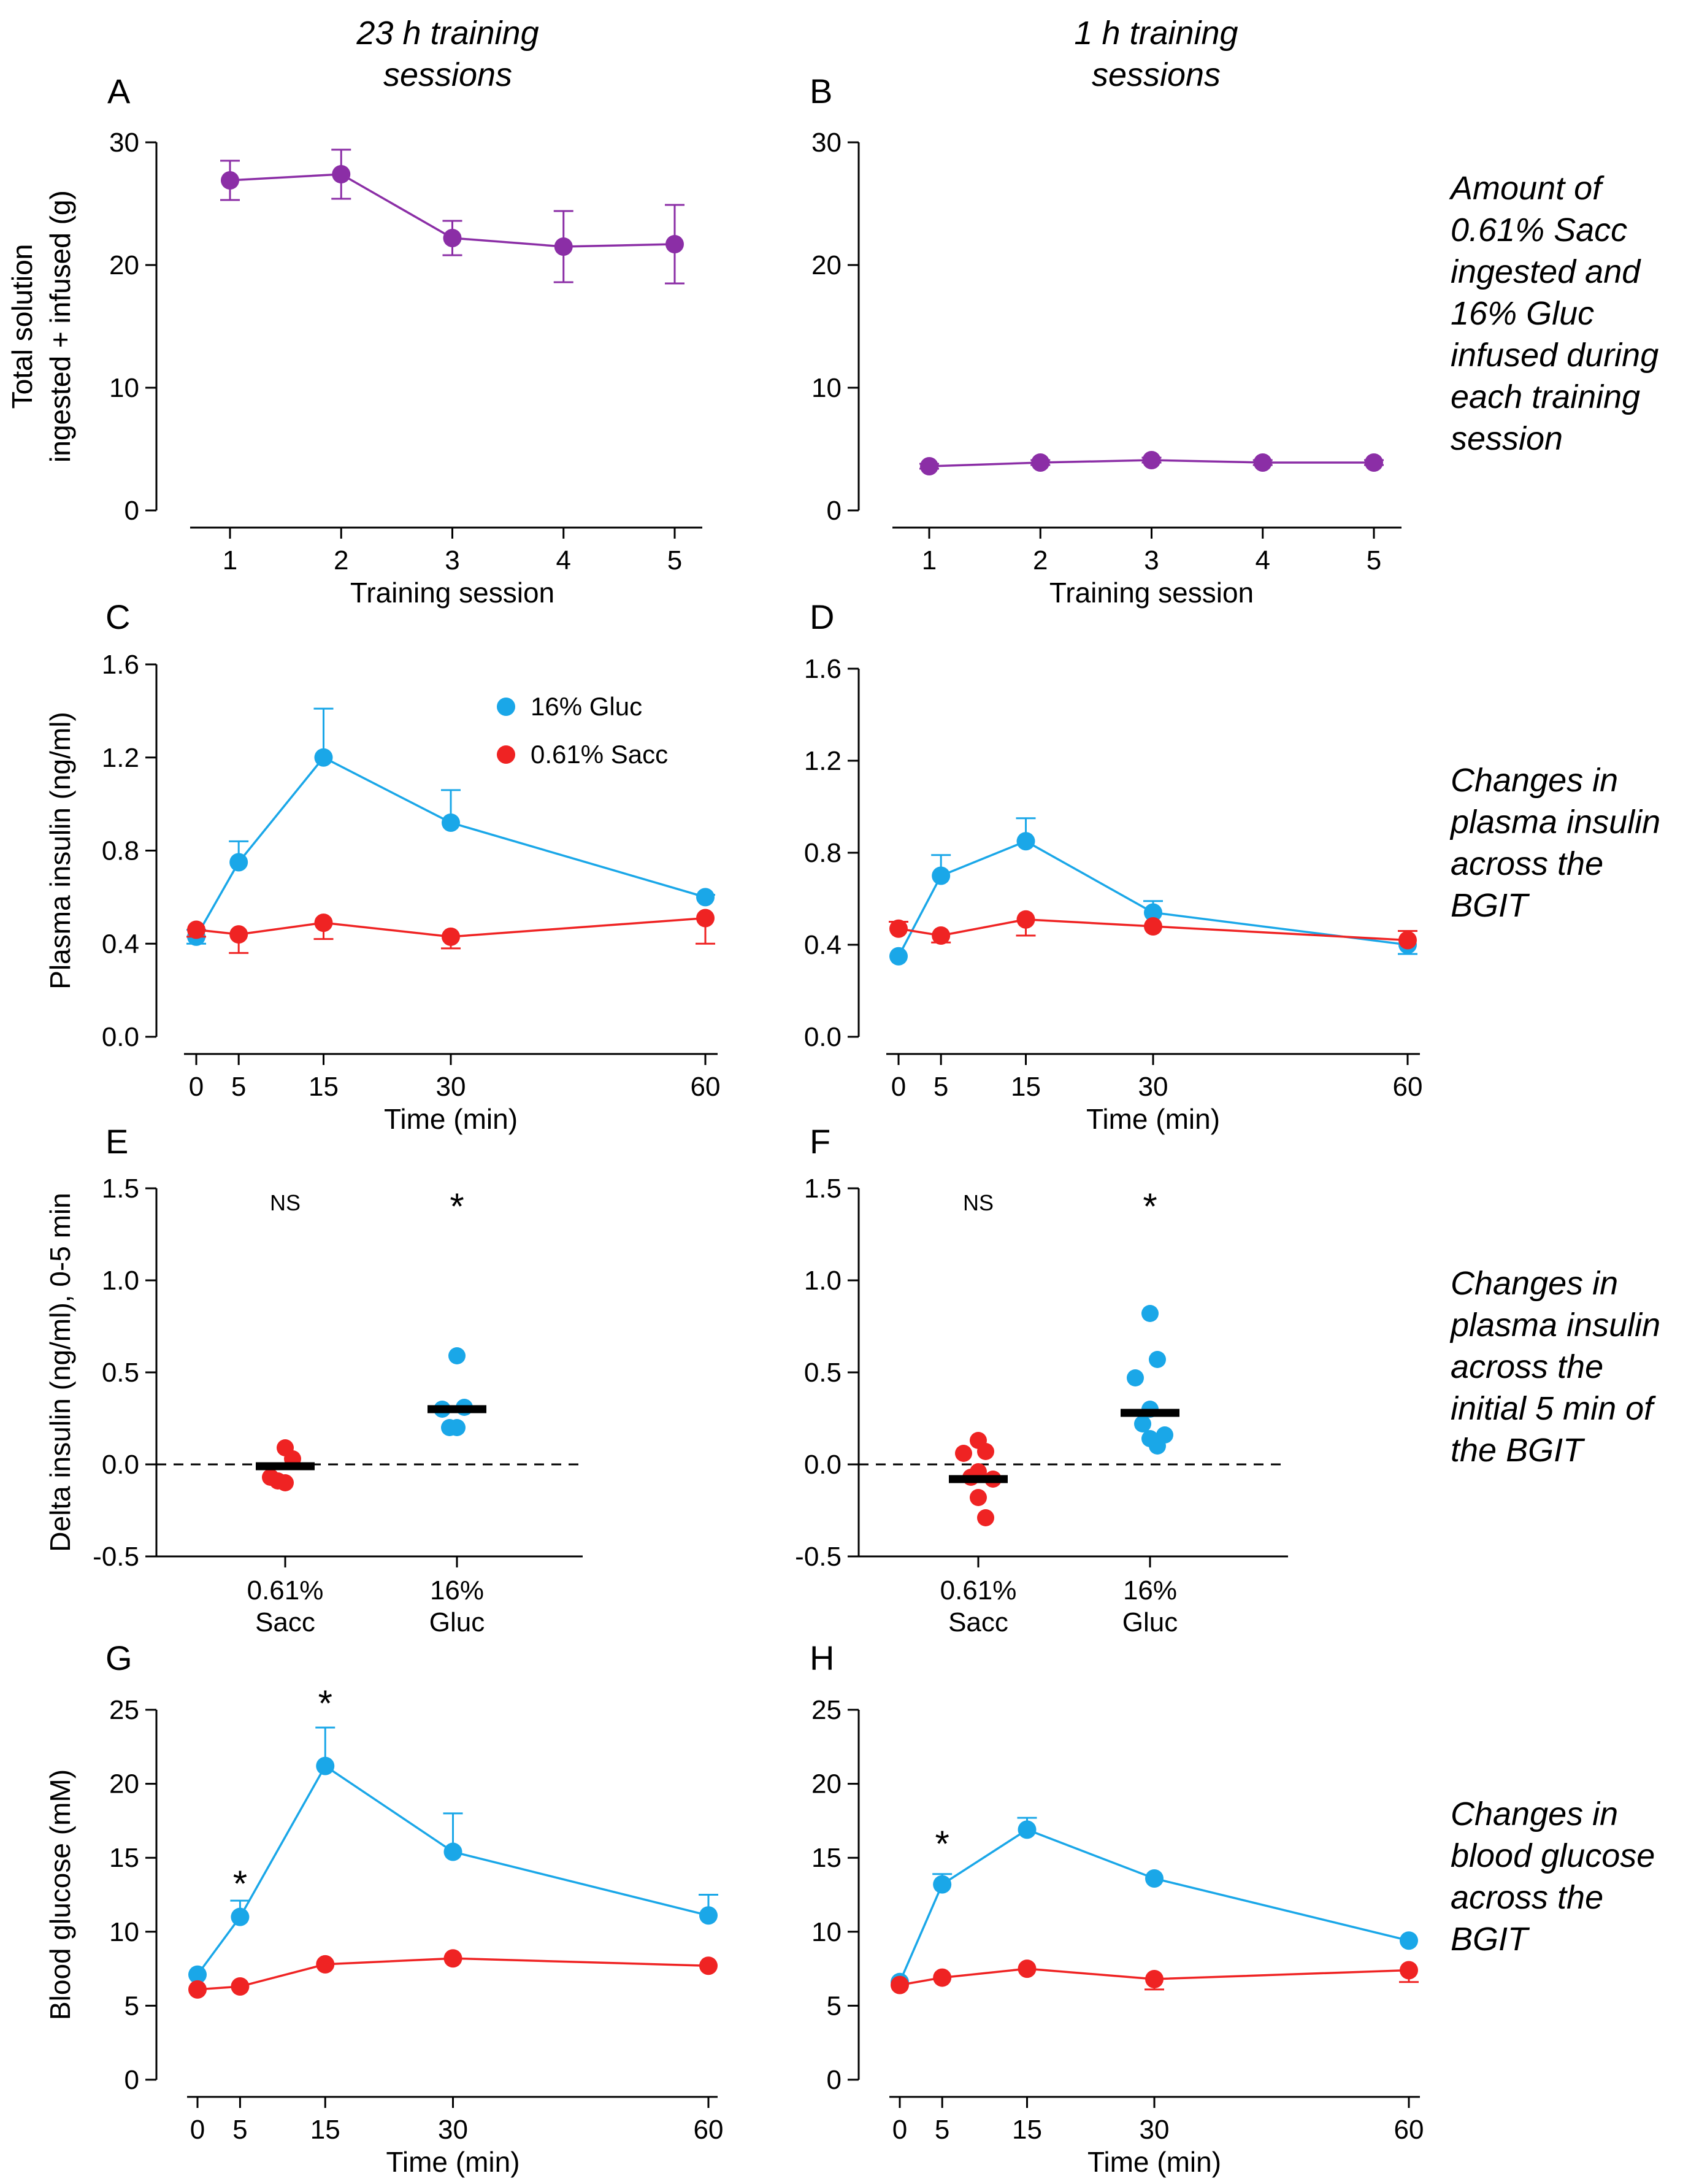  Describe the element at coordinates (1156, 74) in the screenshot. I see `column-title-right-line-2: sessions` at that location.